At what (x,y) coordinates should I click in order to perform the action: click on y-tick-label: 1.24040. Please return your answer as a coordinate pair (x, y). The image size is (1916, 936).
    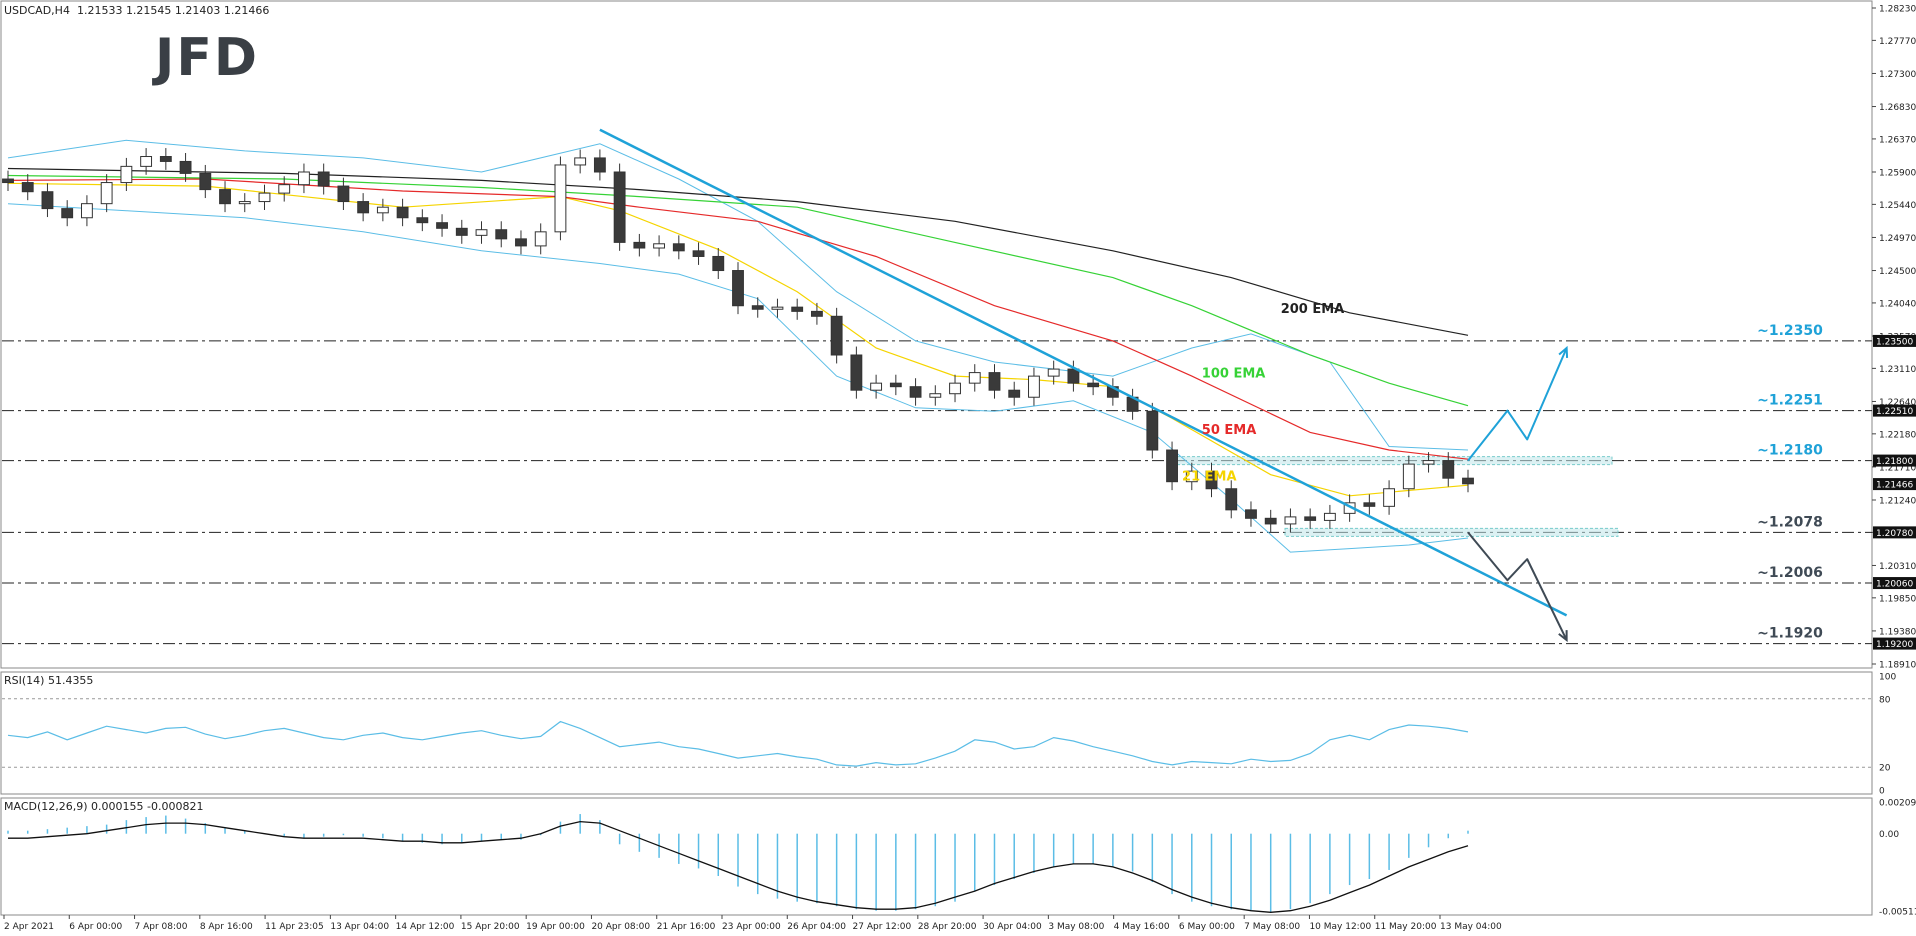
    Looking at the image, I should click on (1897, 304).